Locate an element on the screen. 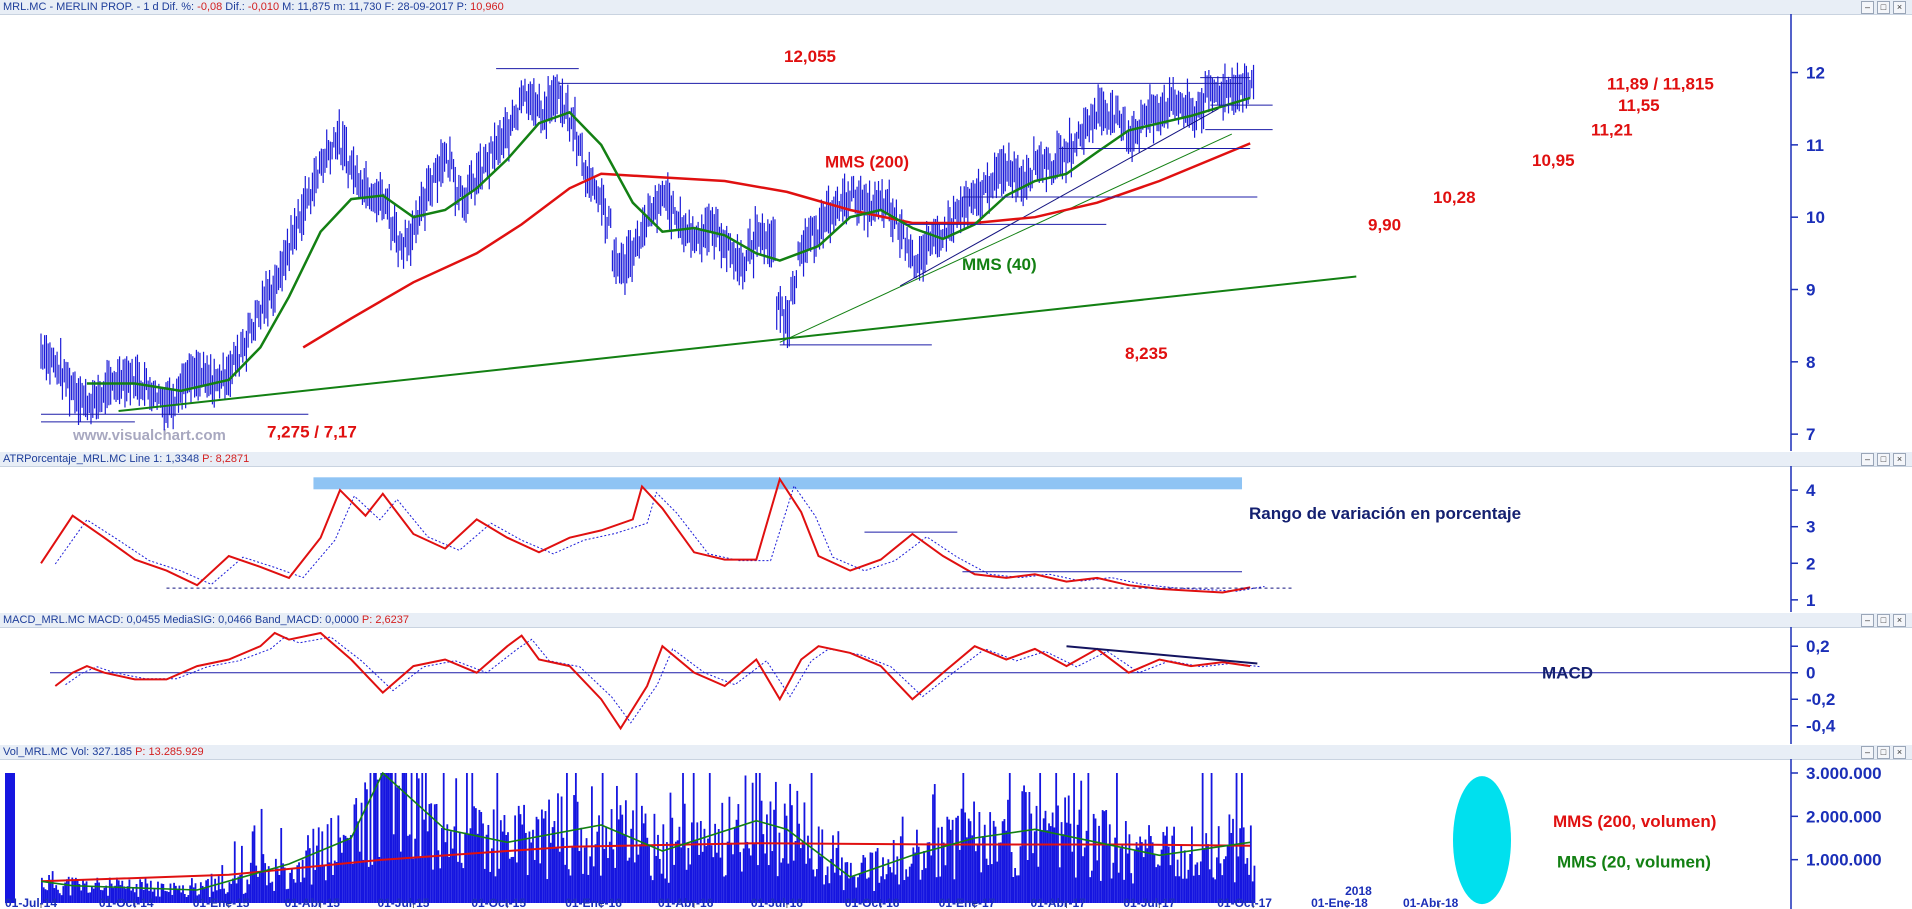 Image resolution: width=1912 pixels, height=909 pixels. macd-divergence-line is located at coordinates (1162, 655).